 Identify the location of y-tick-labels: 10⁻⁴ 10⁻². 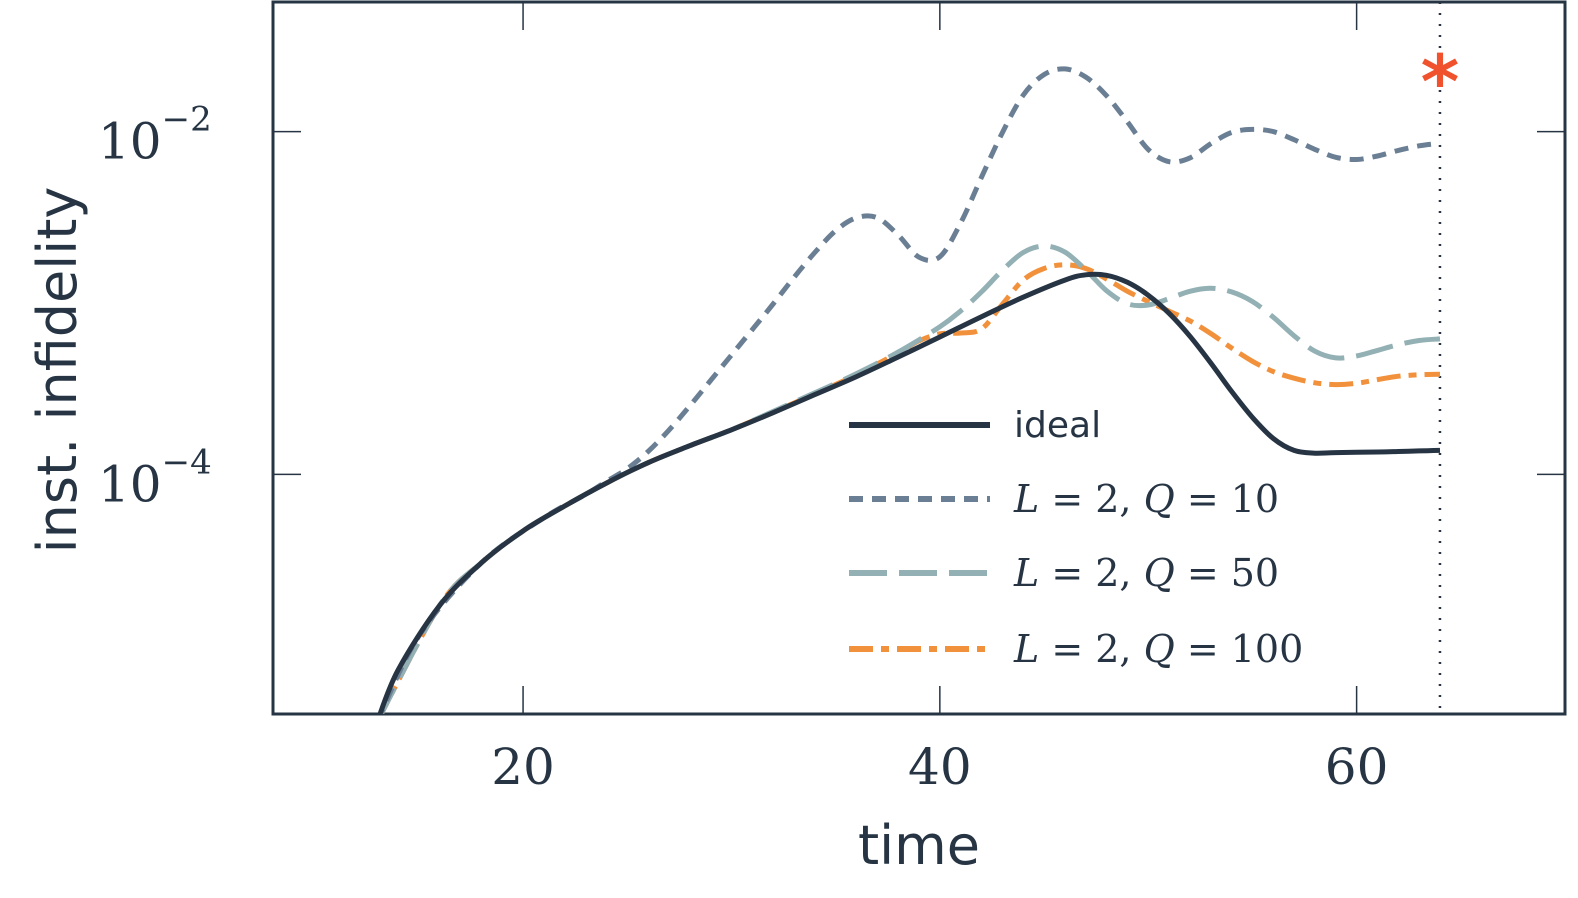
(155, 307).